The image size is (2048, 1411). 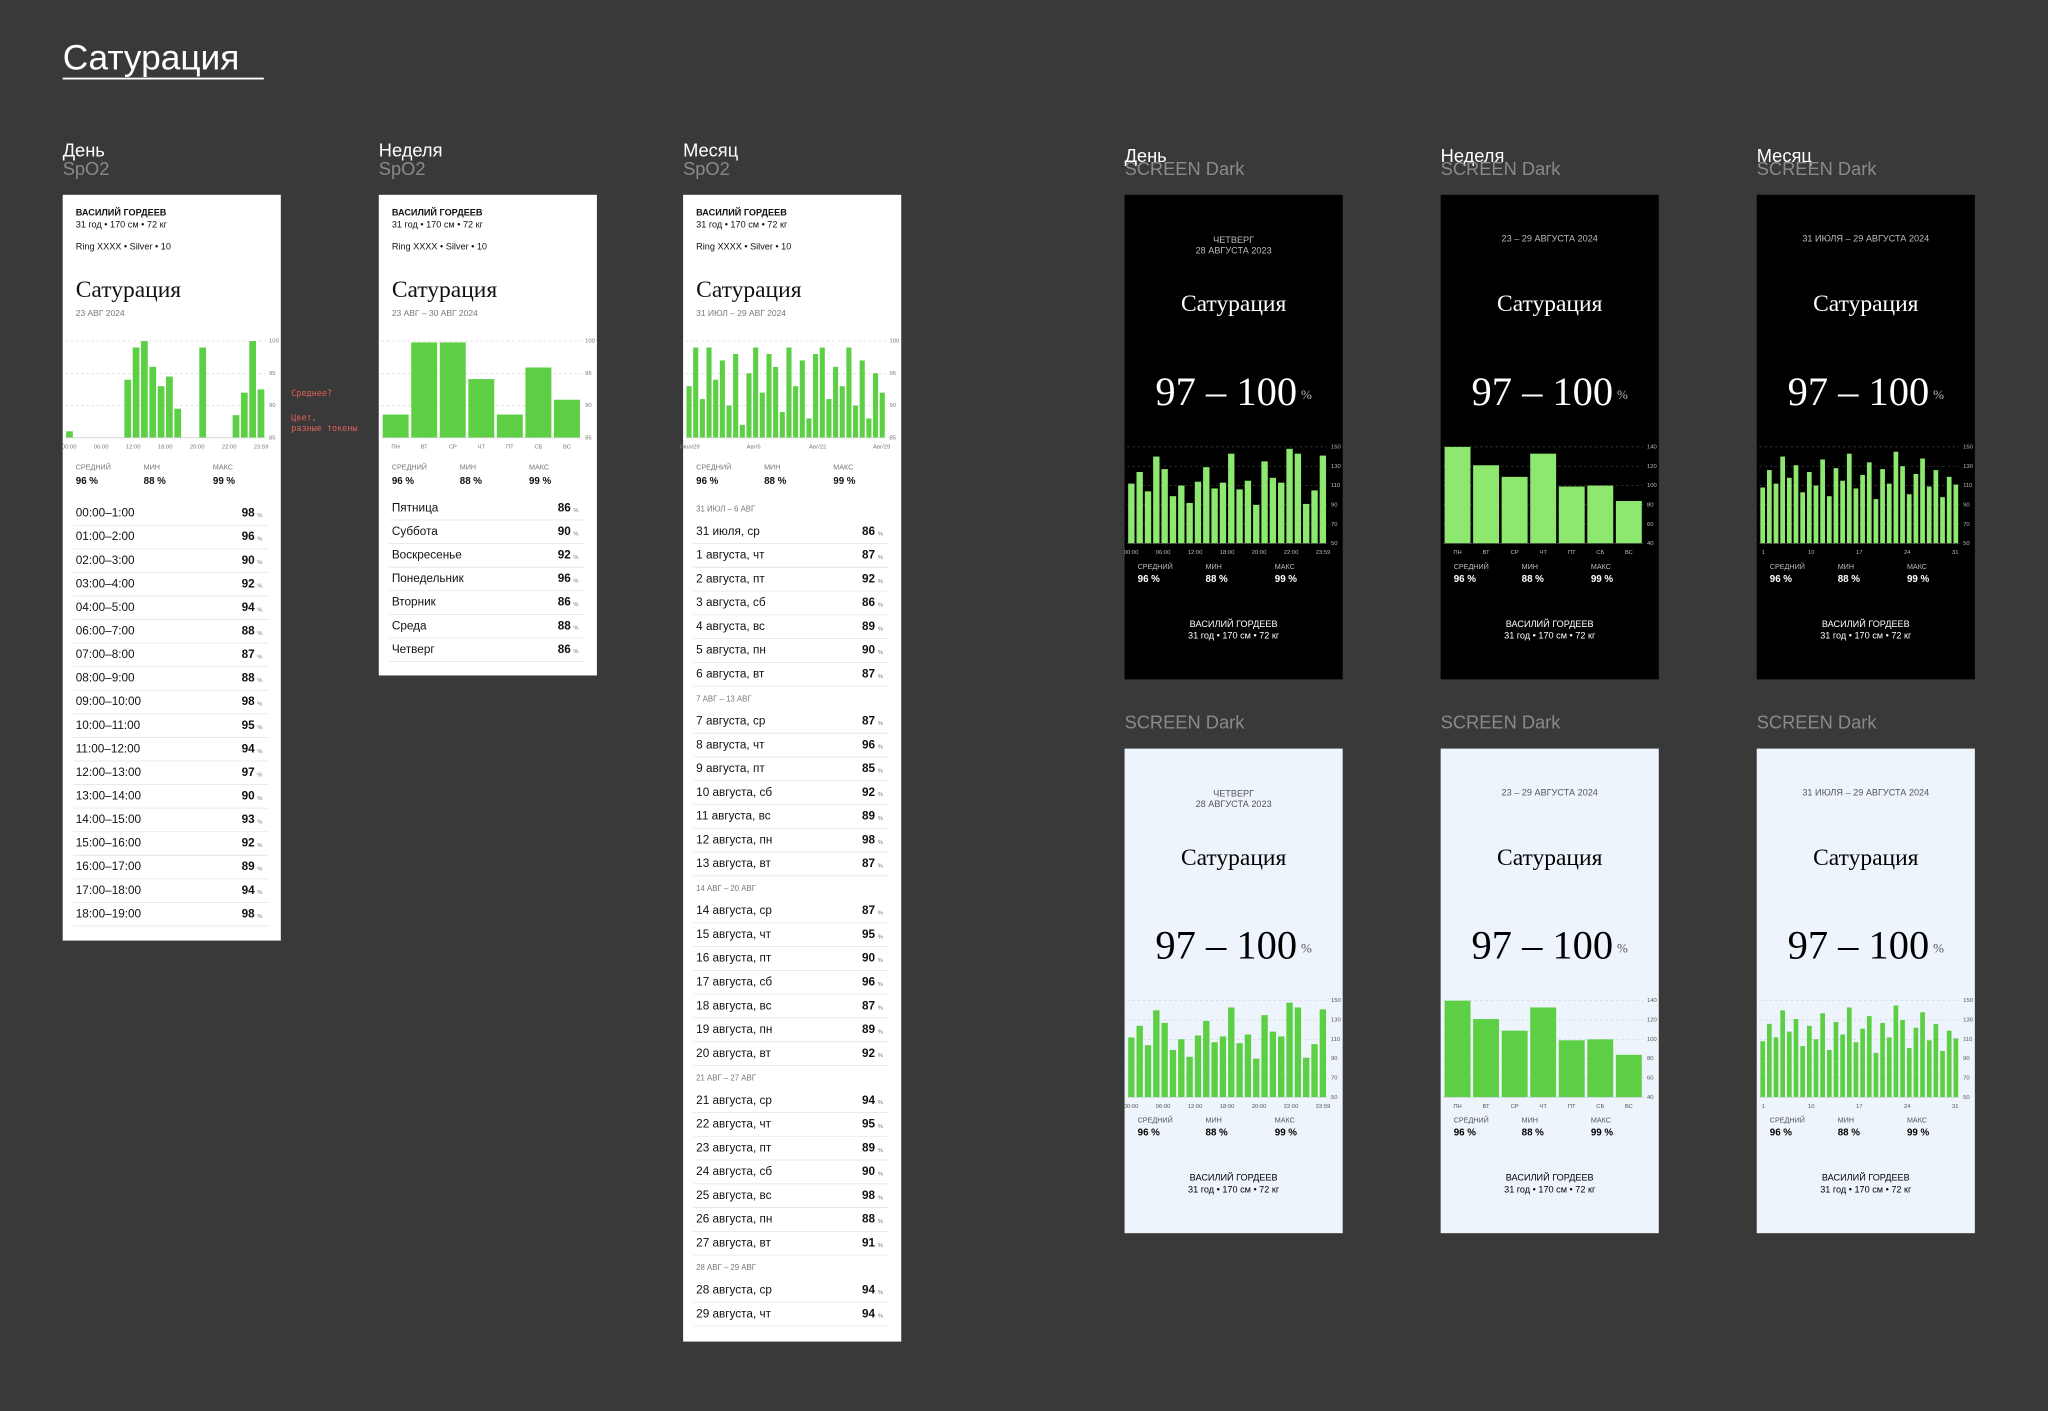 I want to click on row-value: 95, so click(x=869, y=934).